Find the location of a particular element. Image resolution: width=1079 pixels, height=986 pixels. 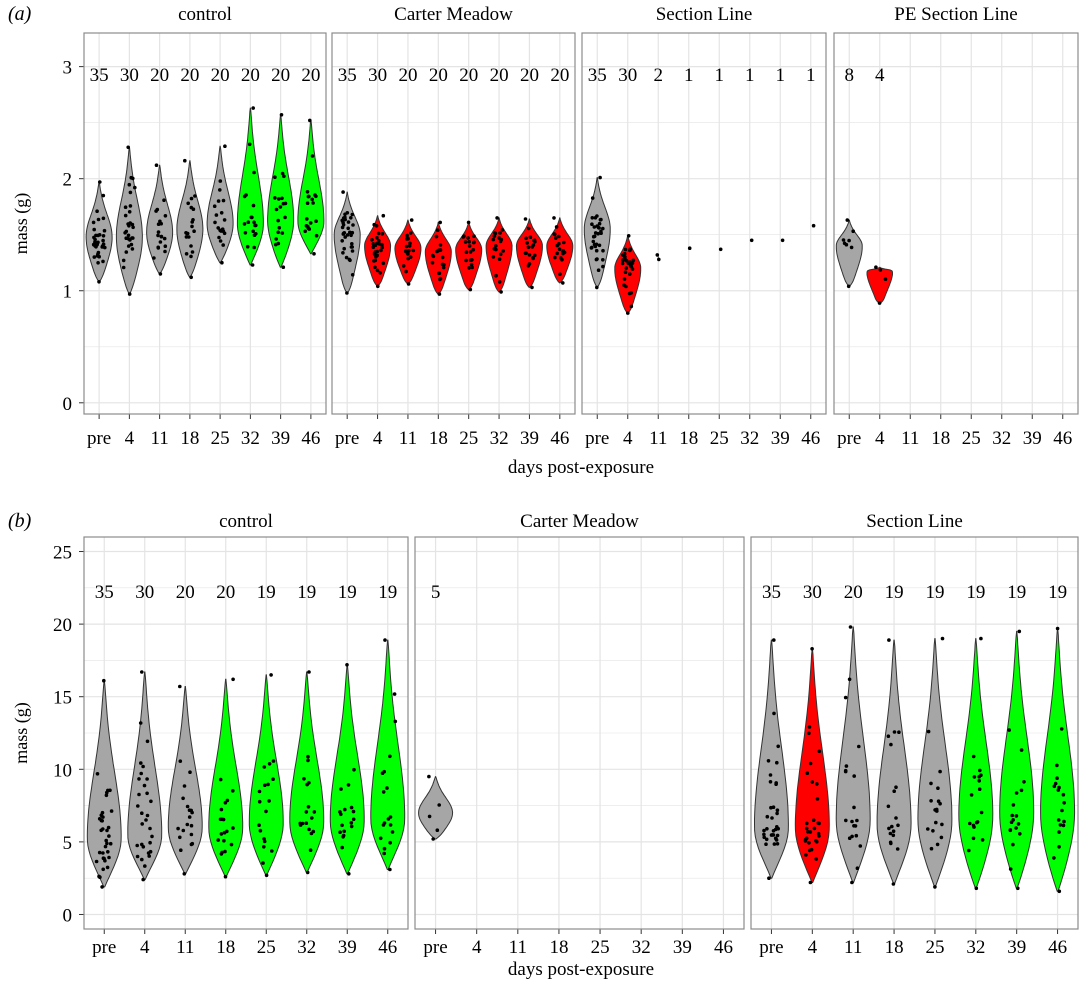

count-label: 1 is located at coordinates (689, 75).